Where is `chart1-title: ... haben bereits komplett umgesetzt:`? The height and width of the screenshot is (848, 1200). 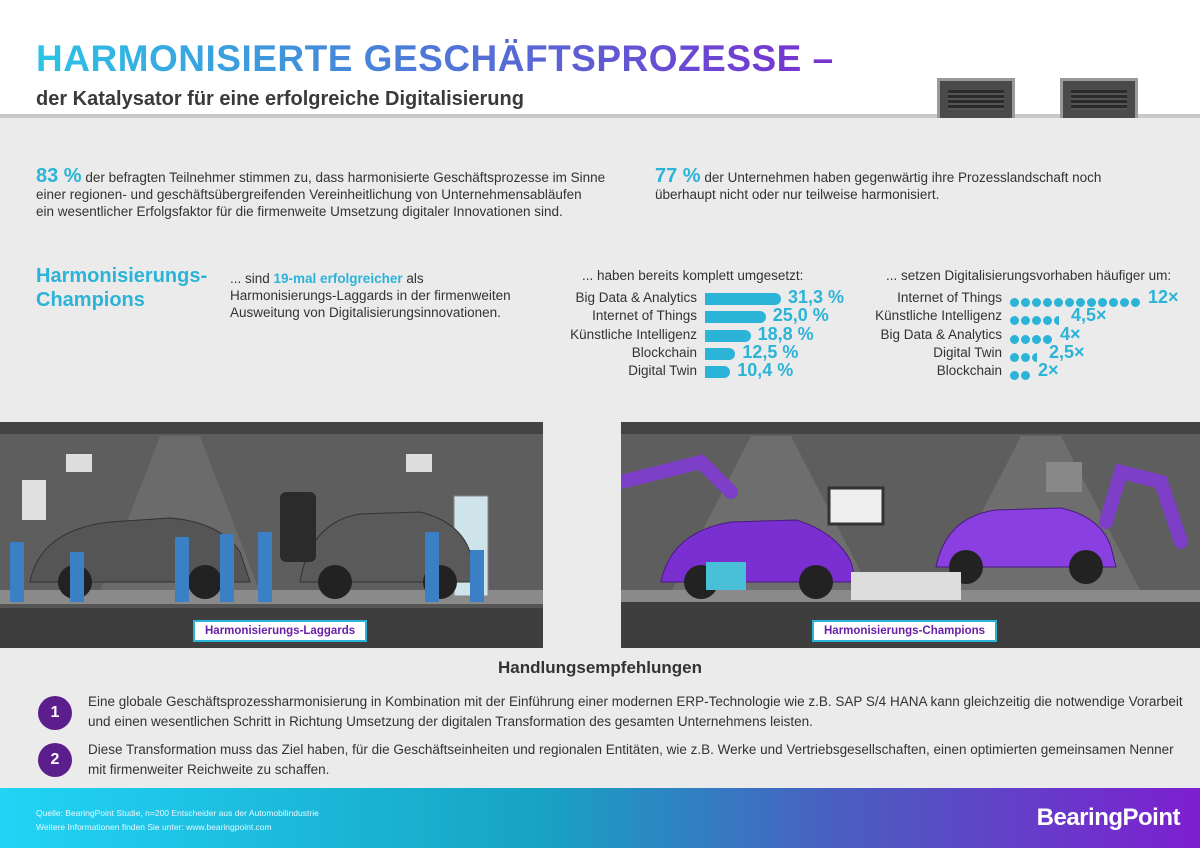
chart1-title: ... haben bereits komplett umgesetzt: is located at coordinates (693, 275).